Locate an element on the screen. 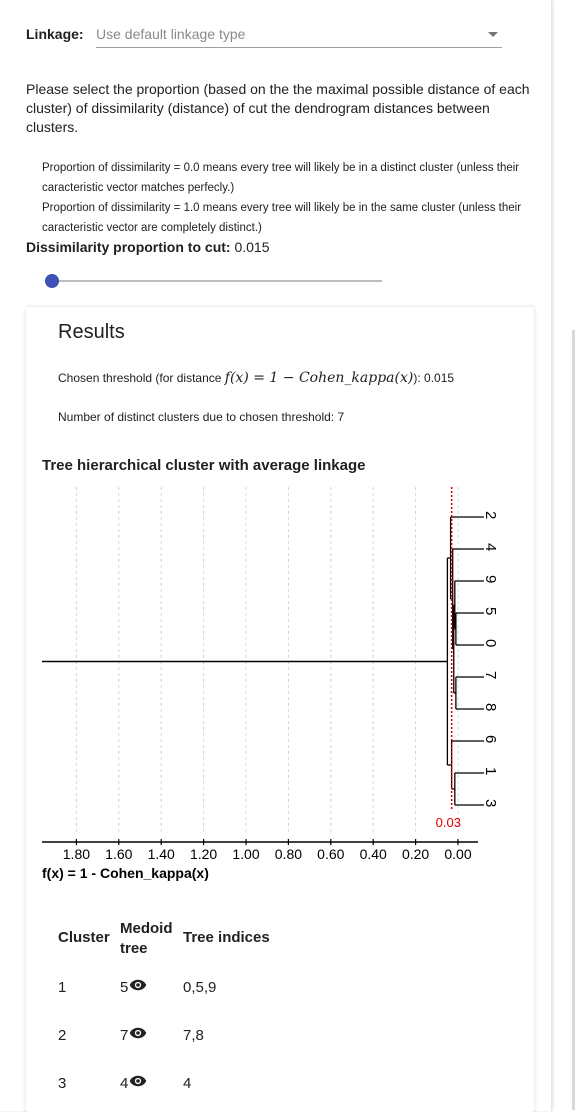 The width and height of the screenshot is (576, 1112). panel-card is located at coordinates (551, 555).